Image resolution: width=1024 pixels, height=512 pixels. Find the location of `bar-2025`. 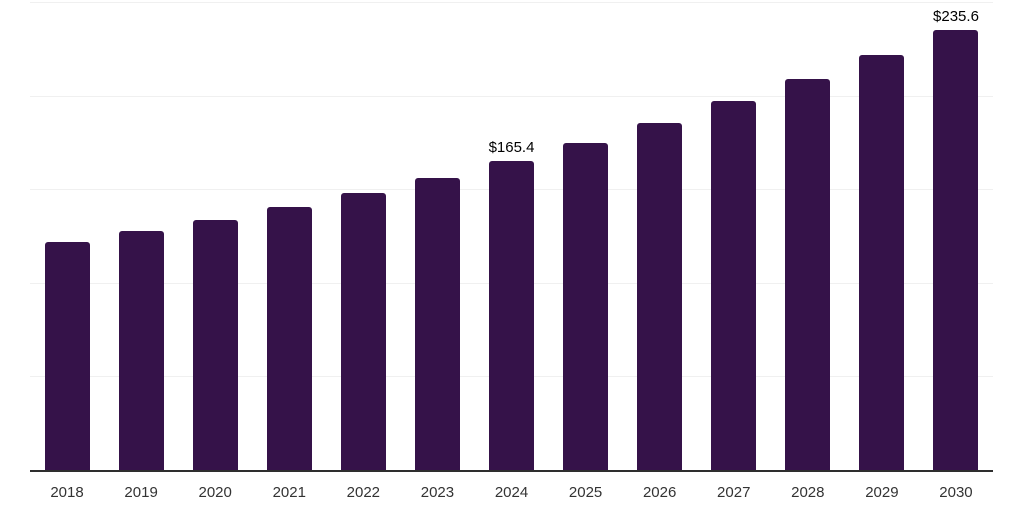

bar-2025 is located at coordinates (586, 306).